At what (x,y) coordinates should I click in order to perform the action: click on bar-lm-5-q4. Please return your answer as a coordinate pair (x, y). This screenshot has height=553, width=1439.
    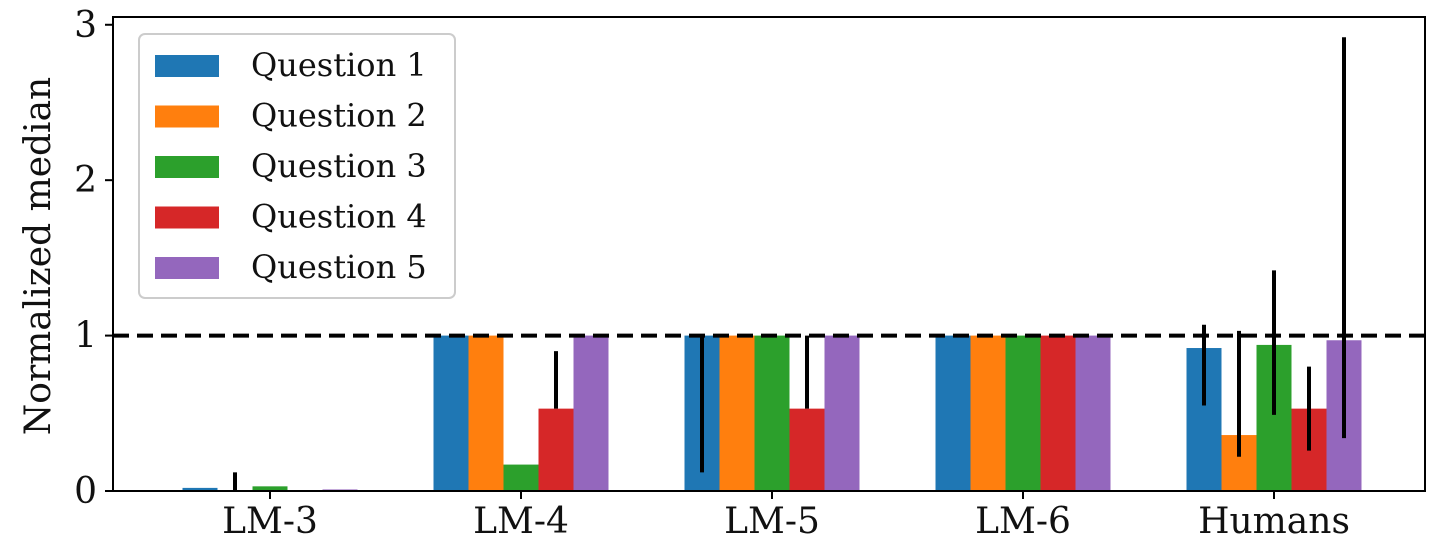
    Looking at the image, I should click on (807, 449).